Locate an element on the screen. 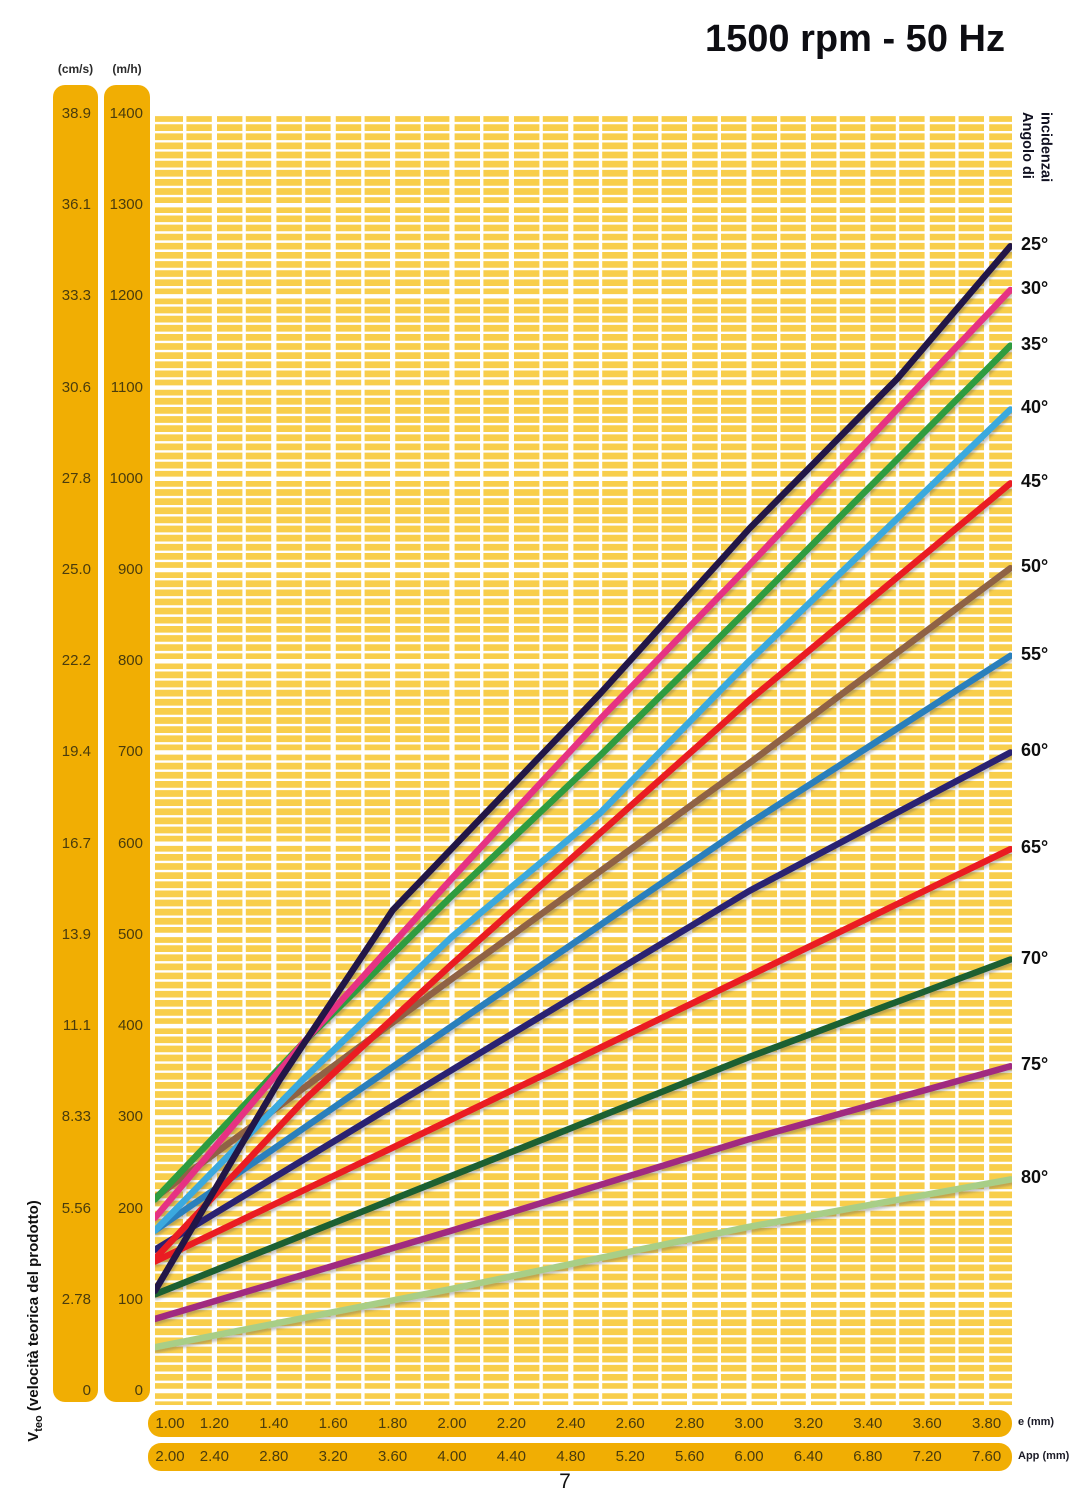 The width and height of the screenshot is (1085, 1500). x-tick-app: 2.80 is located at coordinates (274, 1456).